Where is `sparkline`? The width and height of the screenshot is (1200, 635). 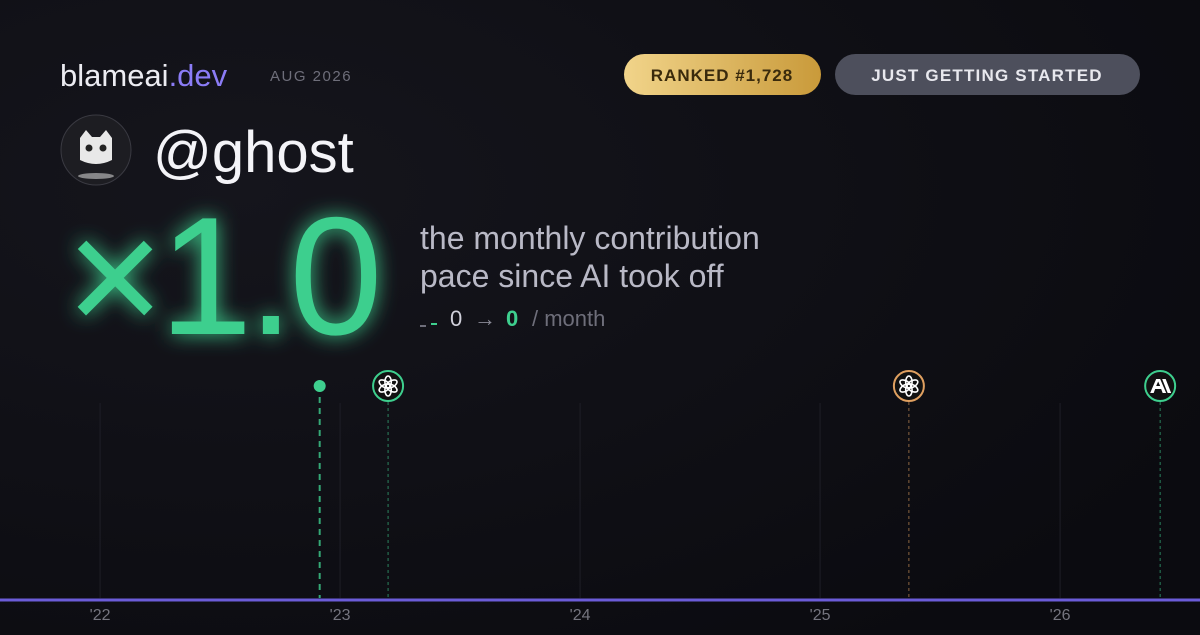 sparkline is located at coordinates (428, 325).